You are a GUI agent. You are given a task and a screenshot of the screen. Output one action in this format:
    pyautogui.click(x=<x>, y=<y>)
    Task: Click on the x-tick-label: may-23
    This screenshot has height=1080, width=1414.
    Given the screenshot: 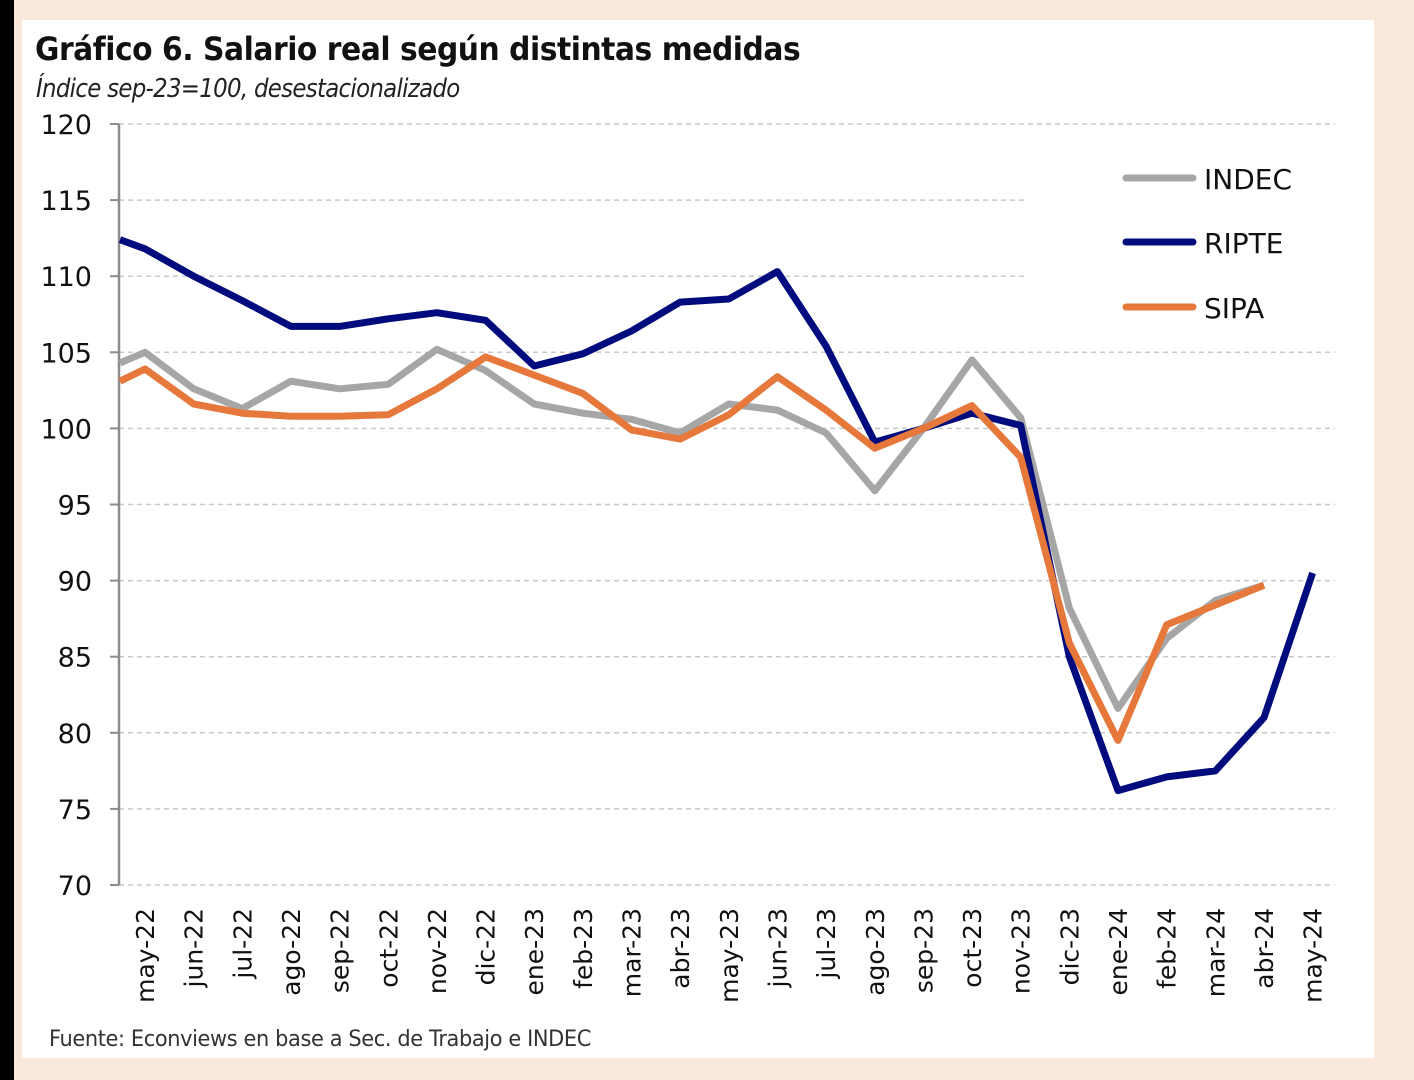 What is the action you would take?
    pyautogui.click(x=729, y=955)
    